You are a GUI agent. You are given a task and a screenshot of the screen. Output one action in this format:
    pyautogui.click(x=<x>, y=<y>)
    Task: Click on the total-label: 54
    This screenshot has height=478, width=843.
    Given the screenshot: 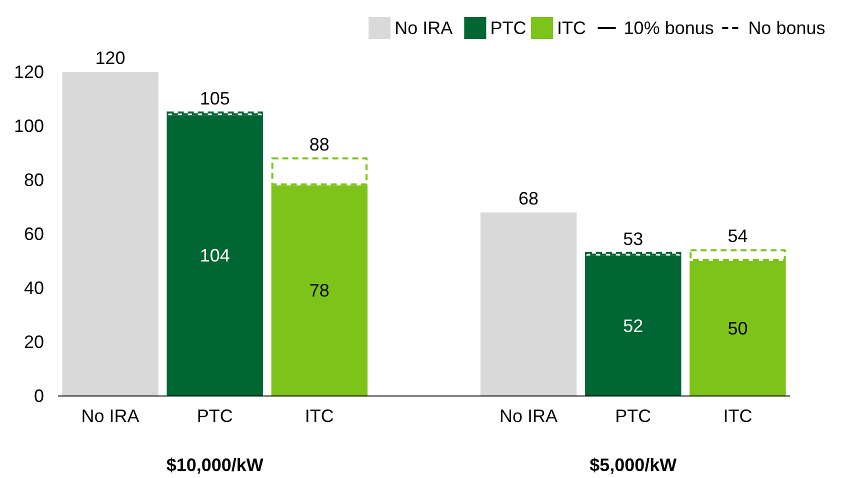 What is the action you would take?
    pyautogui.click(x=738, y=236)
    